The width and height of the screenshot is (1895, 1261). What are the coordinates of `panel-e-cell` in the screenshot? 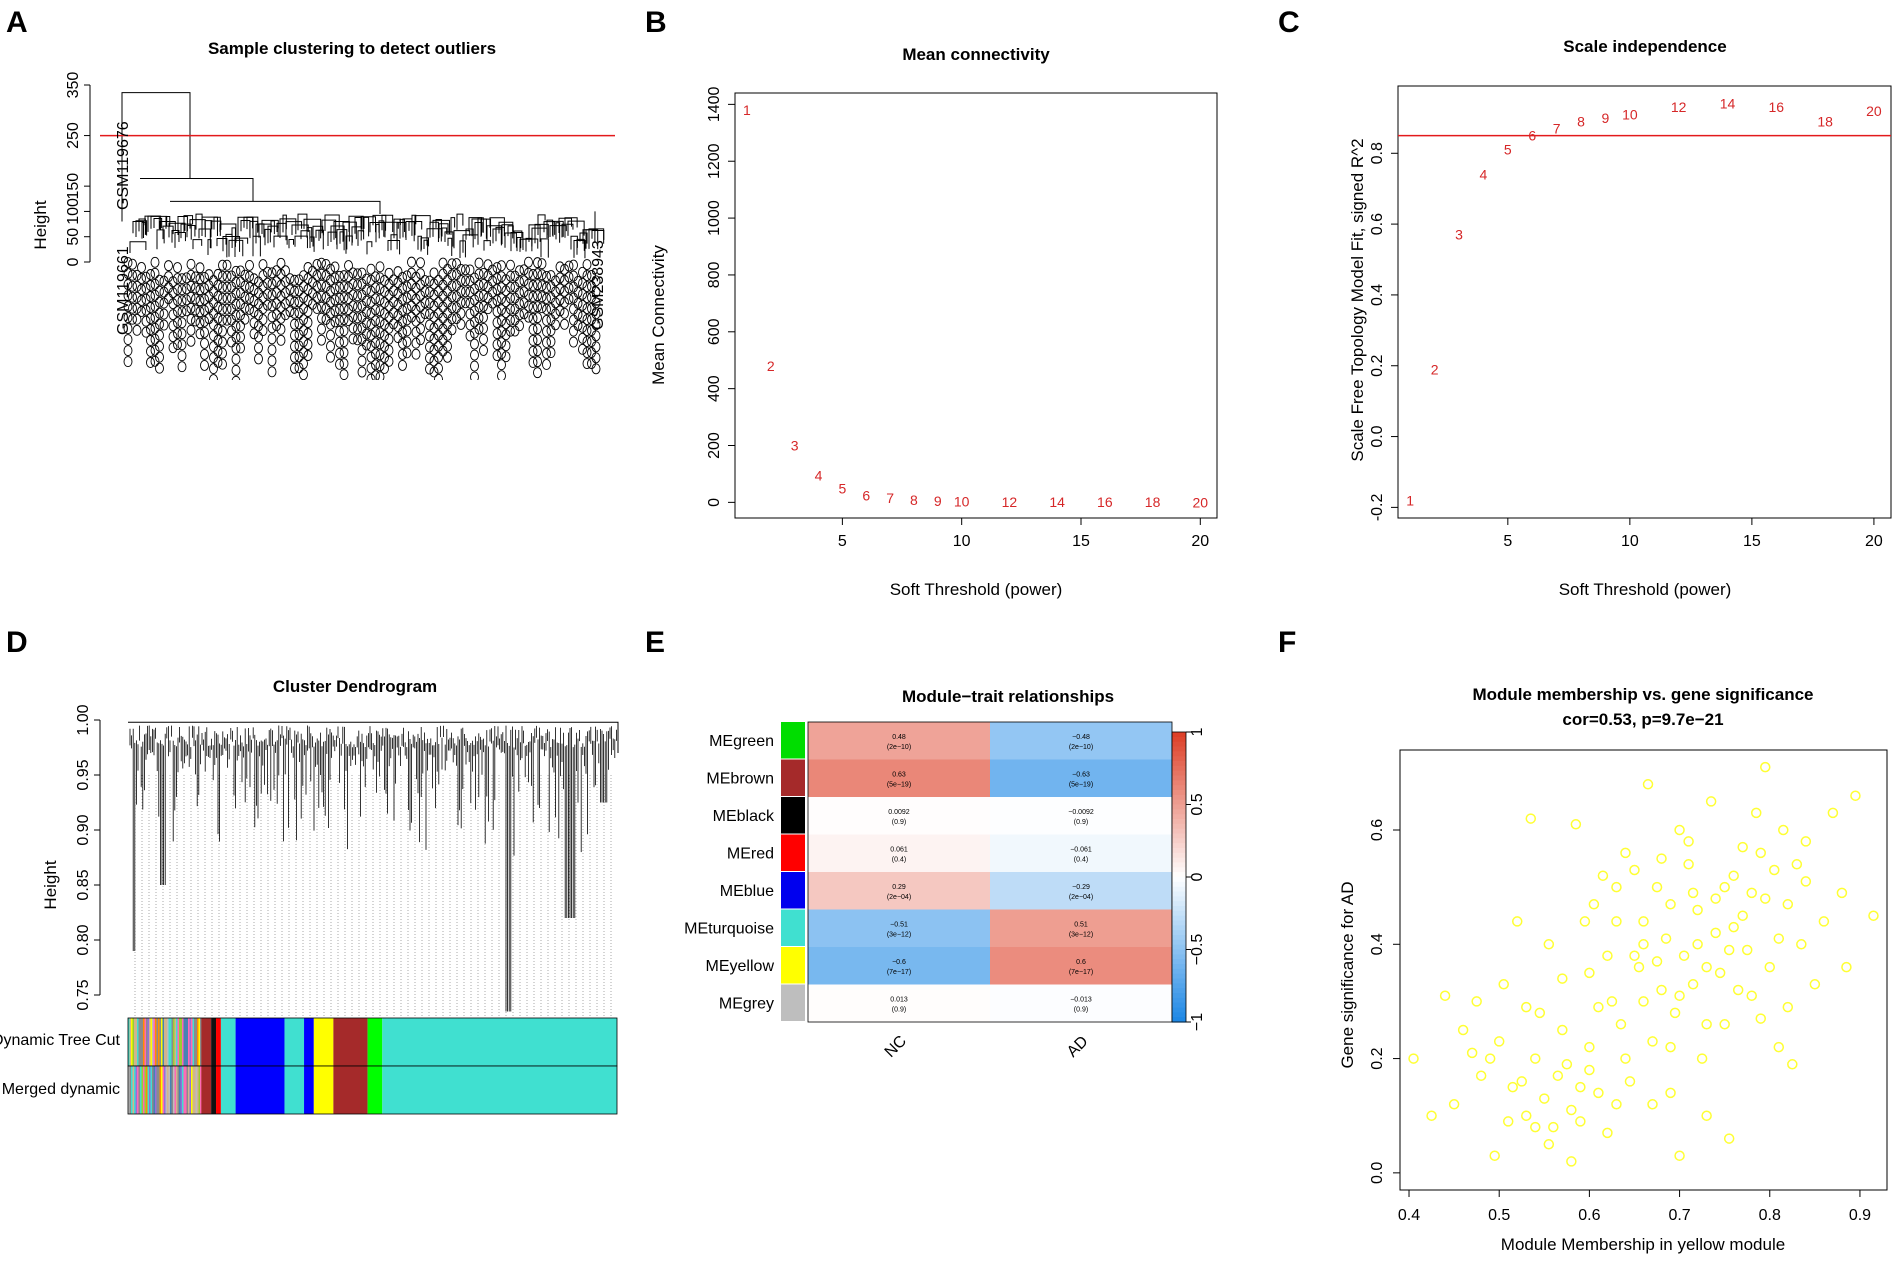 It's located at (1081, 816).